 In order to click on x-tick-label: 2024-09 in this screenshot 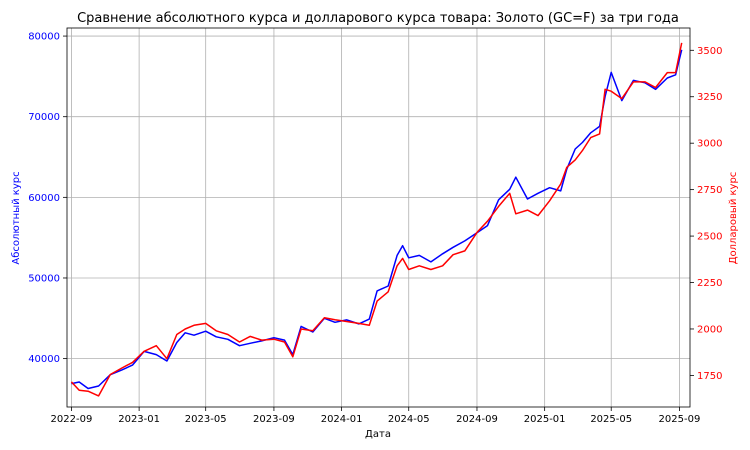, I will do `click(477, 419)`.